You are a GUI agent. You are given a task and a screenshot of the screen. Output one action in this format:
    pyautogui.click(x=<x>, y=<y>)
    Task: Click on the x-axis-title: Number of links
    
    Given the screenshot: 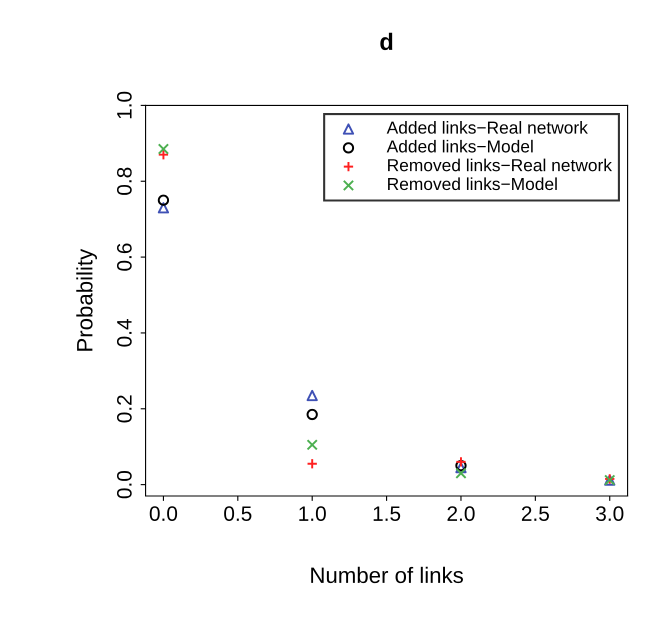 What is the action you would take?
    pyautogui.click(x=387, y=575)
    